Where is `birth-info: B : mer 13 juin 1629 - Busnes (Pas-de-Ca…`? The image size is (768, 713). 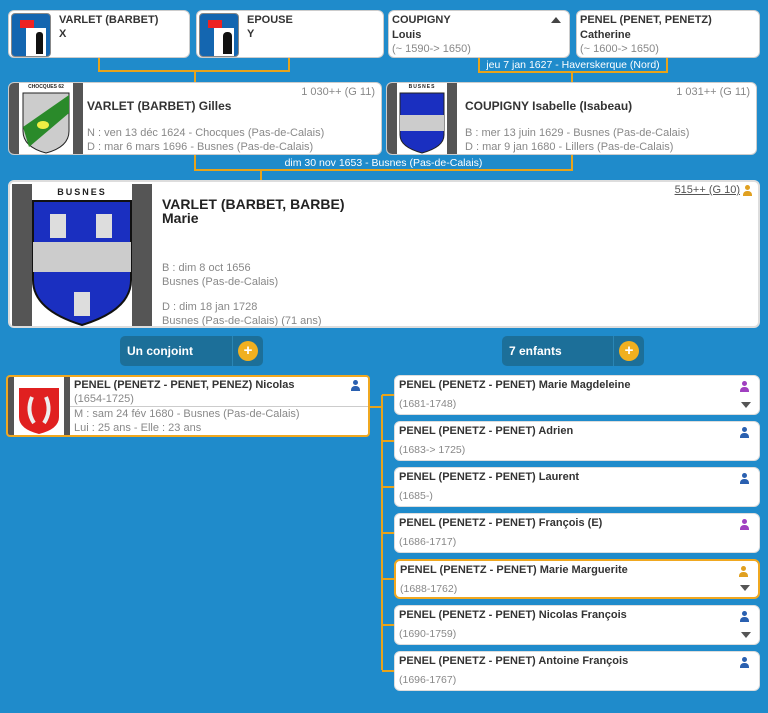 birth-info: B : mer 13 juin 1629 - Busnes (Pas-de-Ca… is located at coordinates (577, 133).